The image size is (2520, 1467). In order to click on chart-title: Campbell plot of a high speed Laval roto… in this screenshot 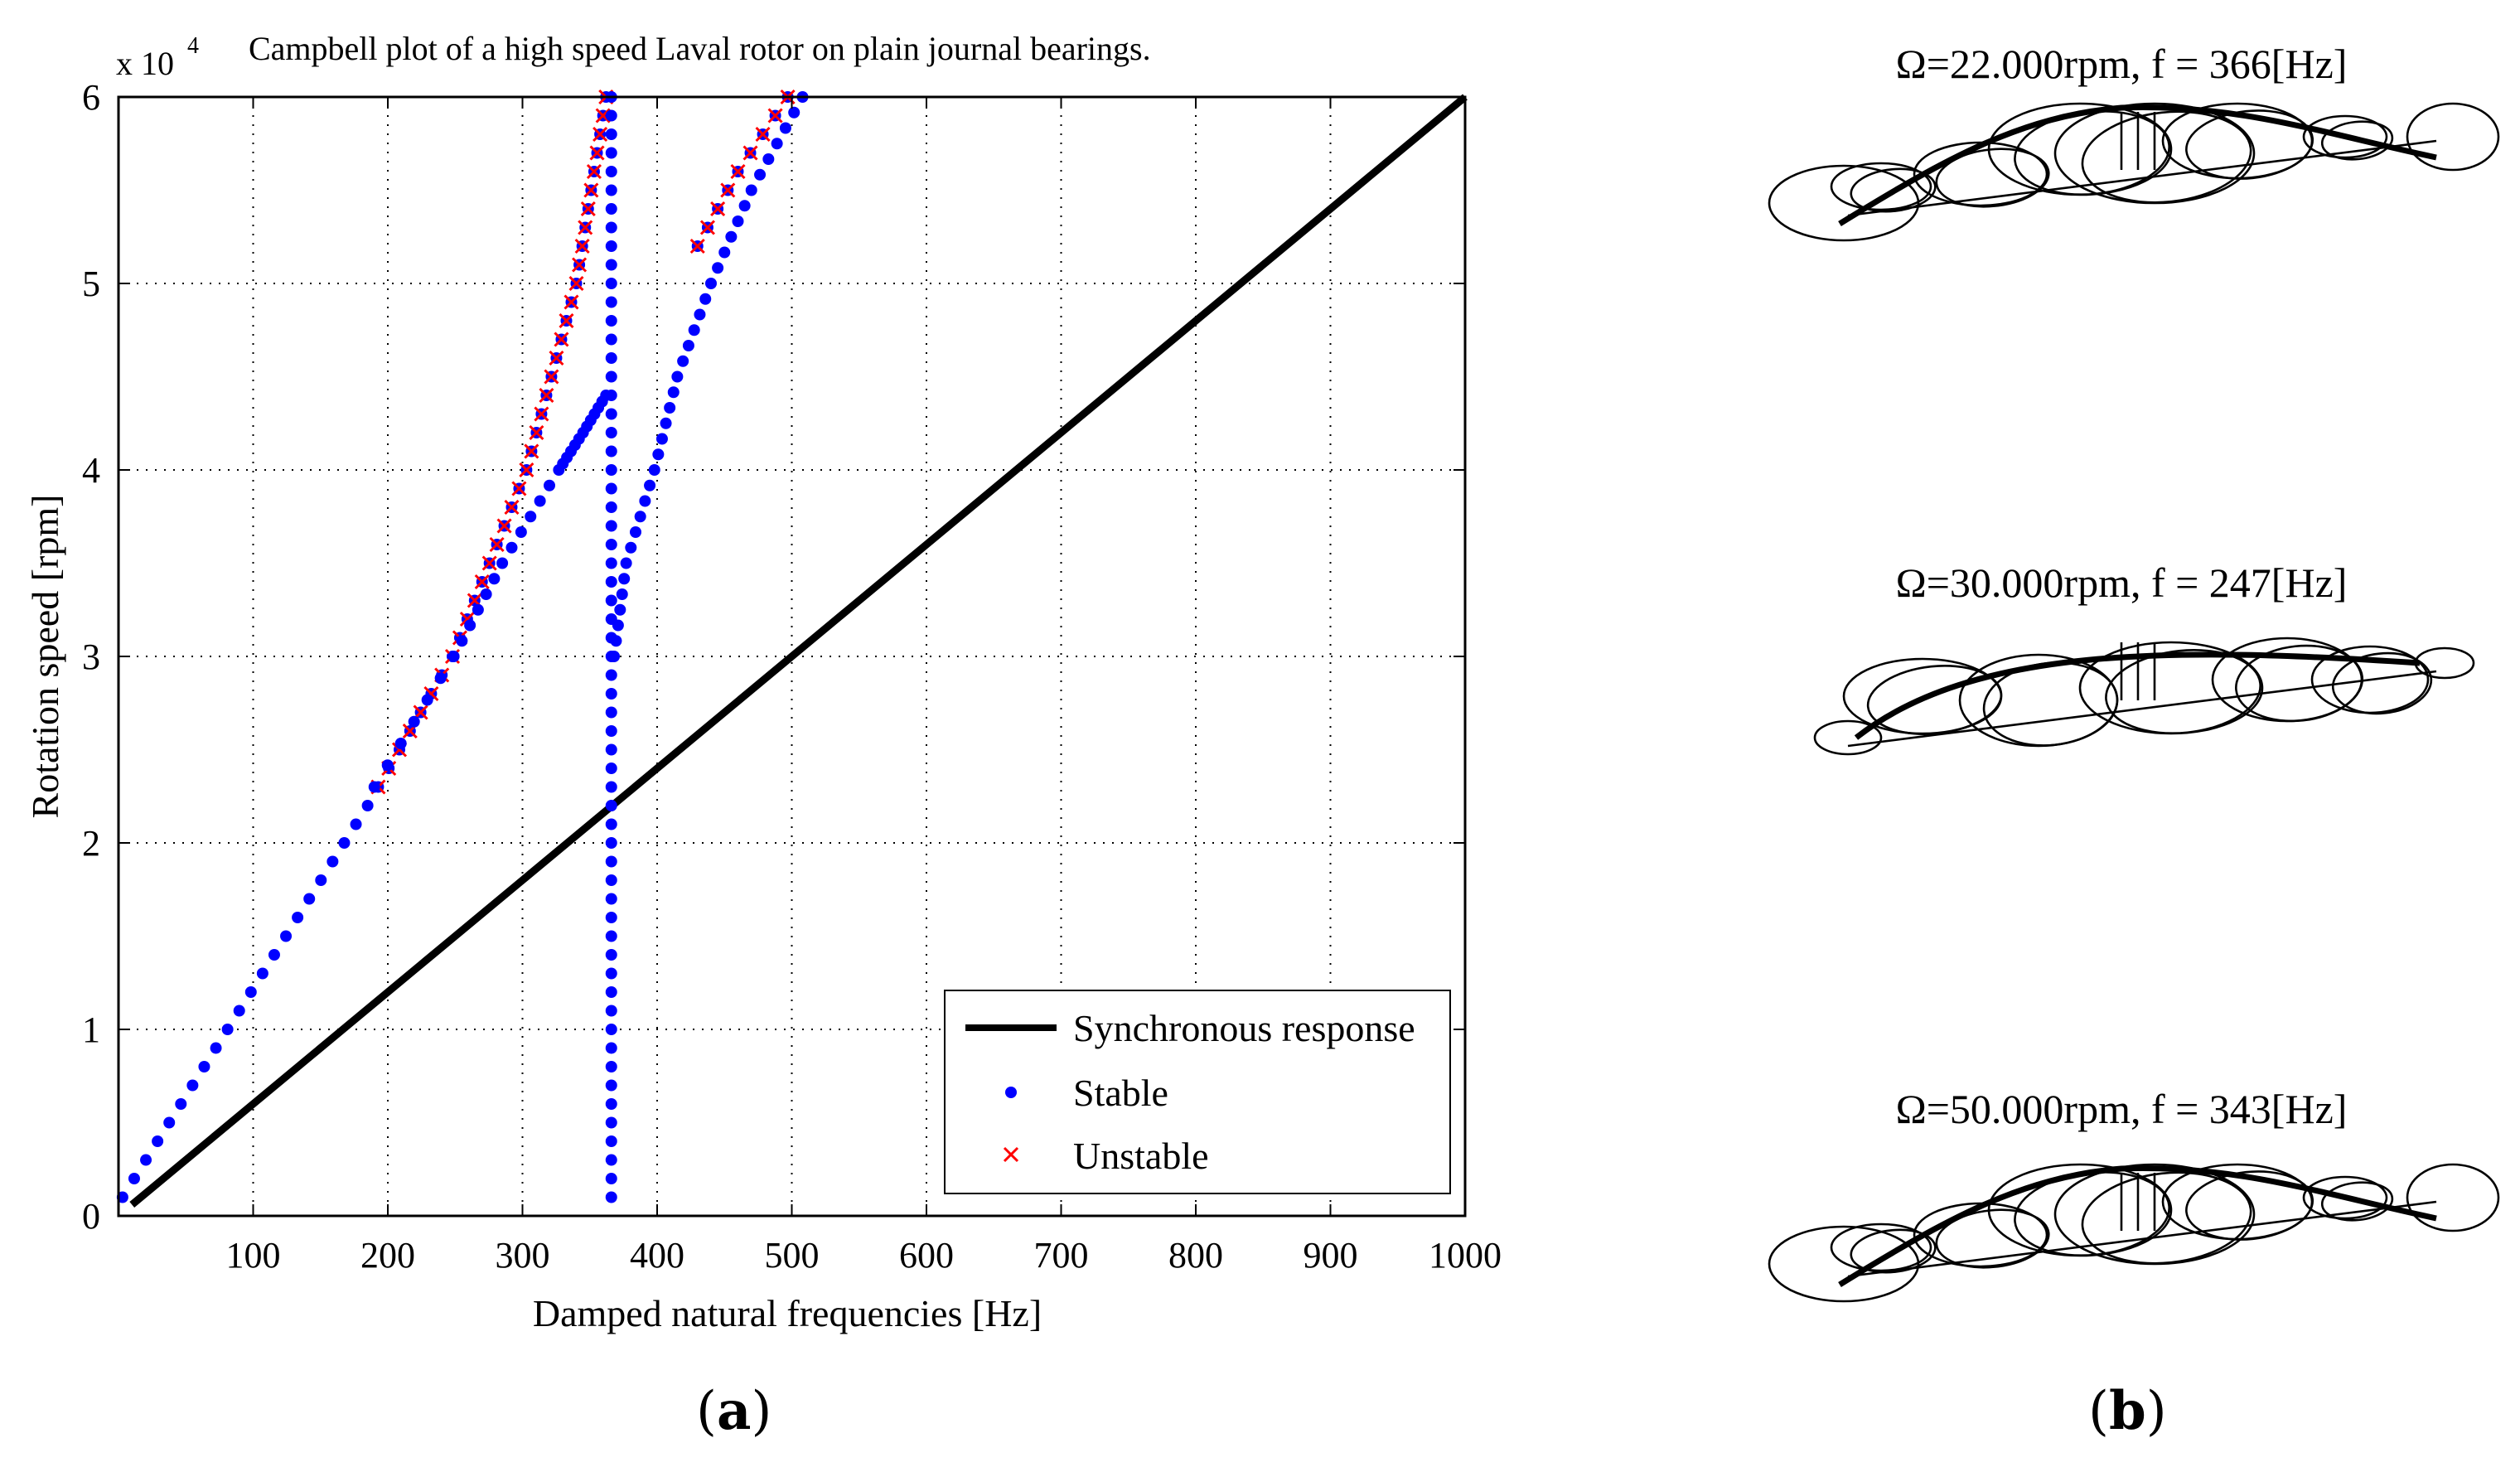, I will do `click(700, 49)`.